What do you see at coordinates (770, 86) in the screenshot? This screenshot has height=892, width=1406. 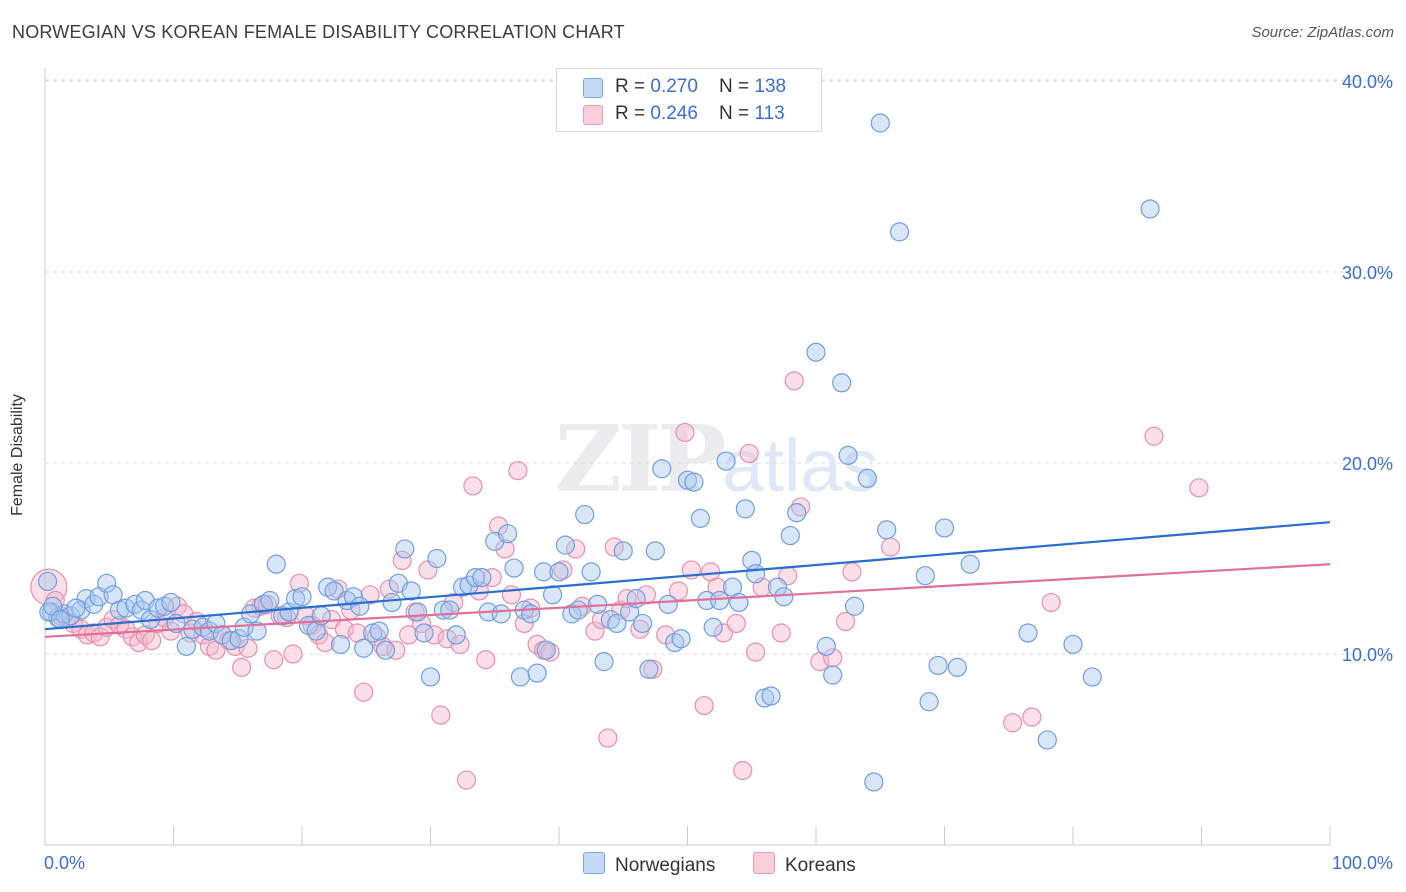 I see `legend-n-value: 138` at bounding box center [770, 86].